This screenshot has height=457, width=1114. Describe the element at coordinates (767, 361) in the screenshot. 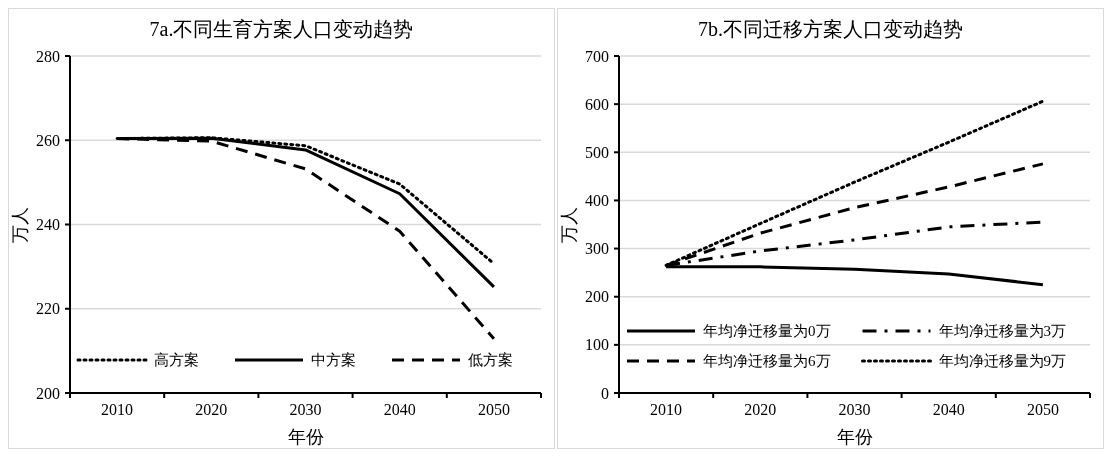

I see `legend-label: 年均净迁移量为6万` at that location.